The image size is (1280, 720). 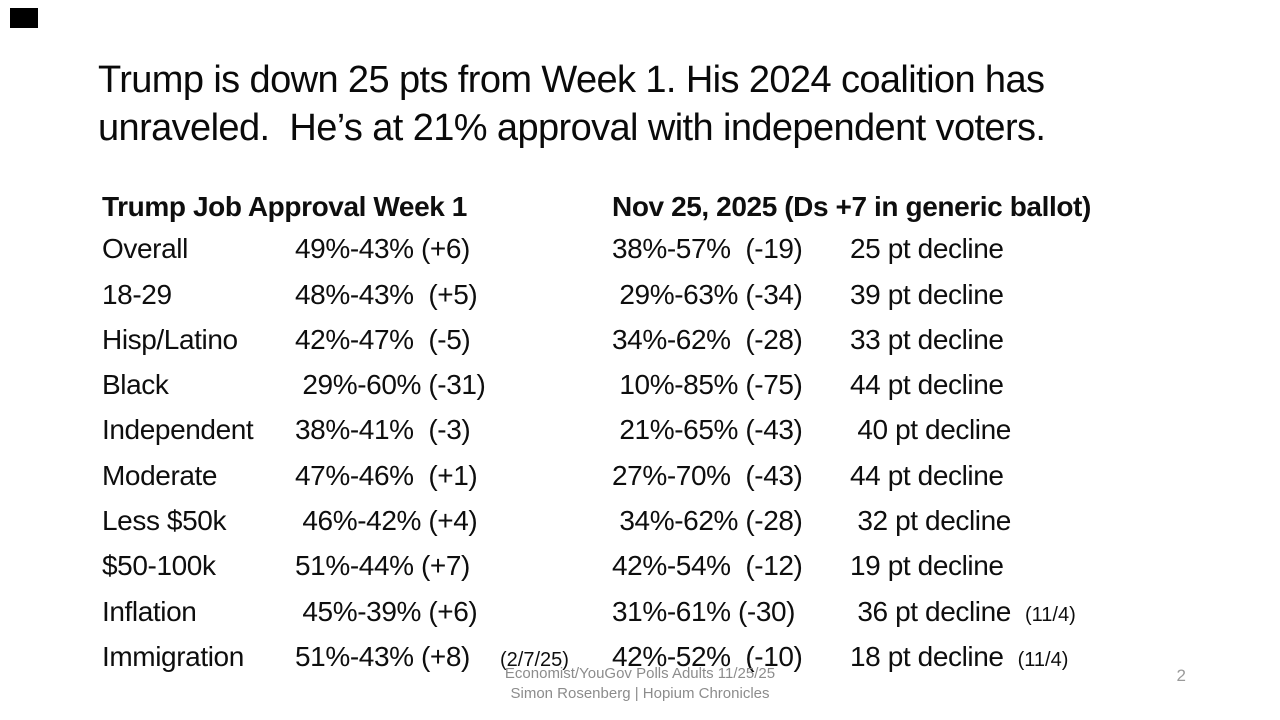 What do you see at coordinates (707, 294) in the screenshot?
I see `nov25-value: 29%-63% (-34)` at bounding box center [707, 294].